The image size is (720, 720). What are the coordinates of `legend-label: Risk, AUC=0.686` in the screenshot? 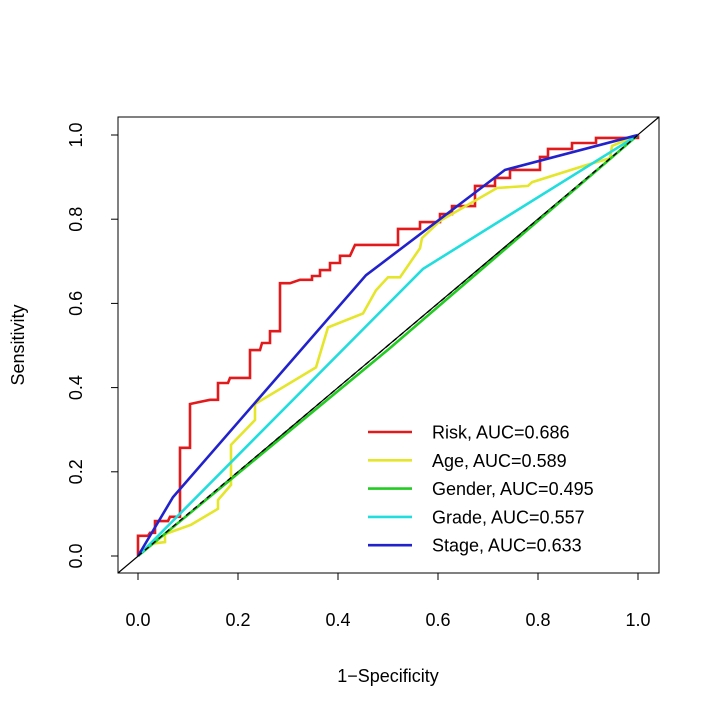 It's located at (501, 433).